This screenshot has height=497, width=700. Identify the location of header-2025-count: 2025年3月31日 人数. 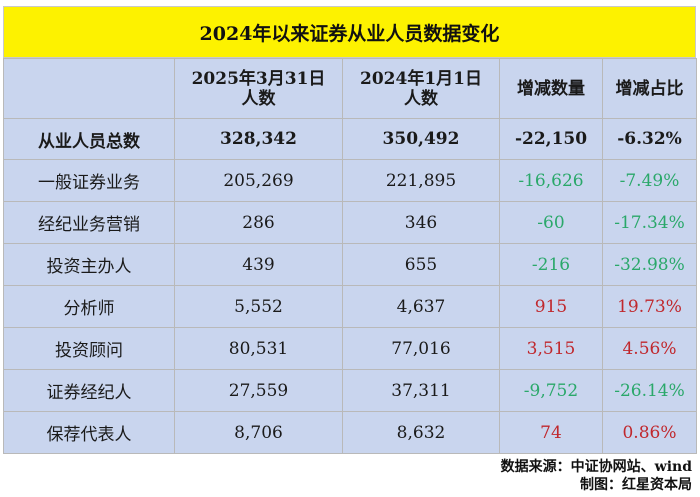
(258, 88).